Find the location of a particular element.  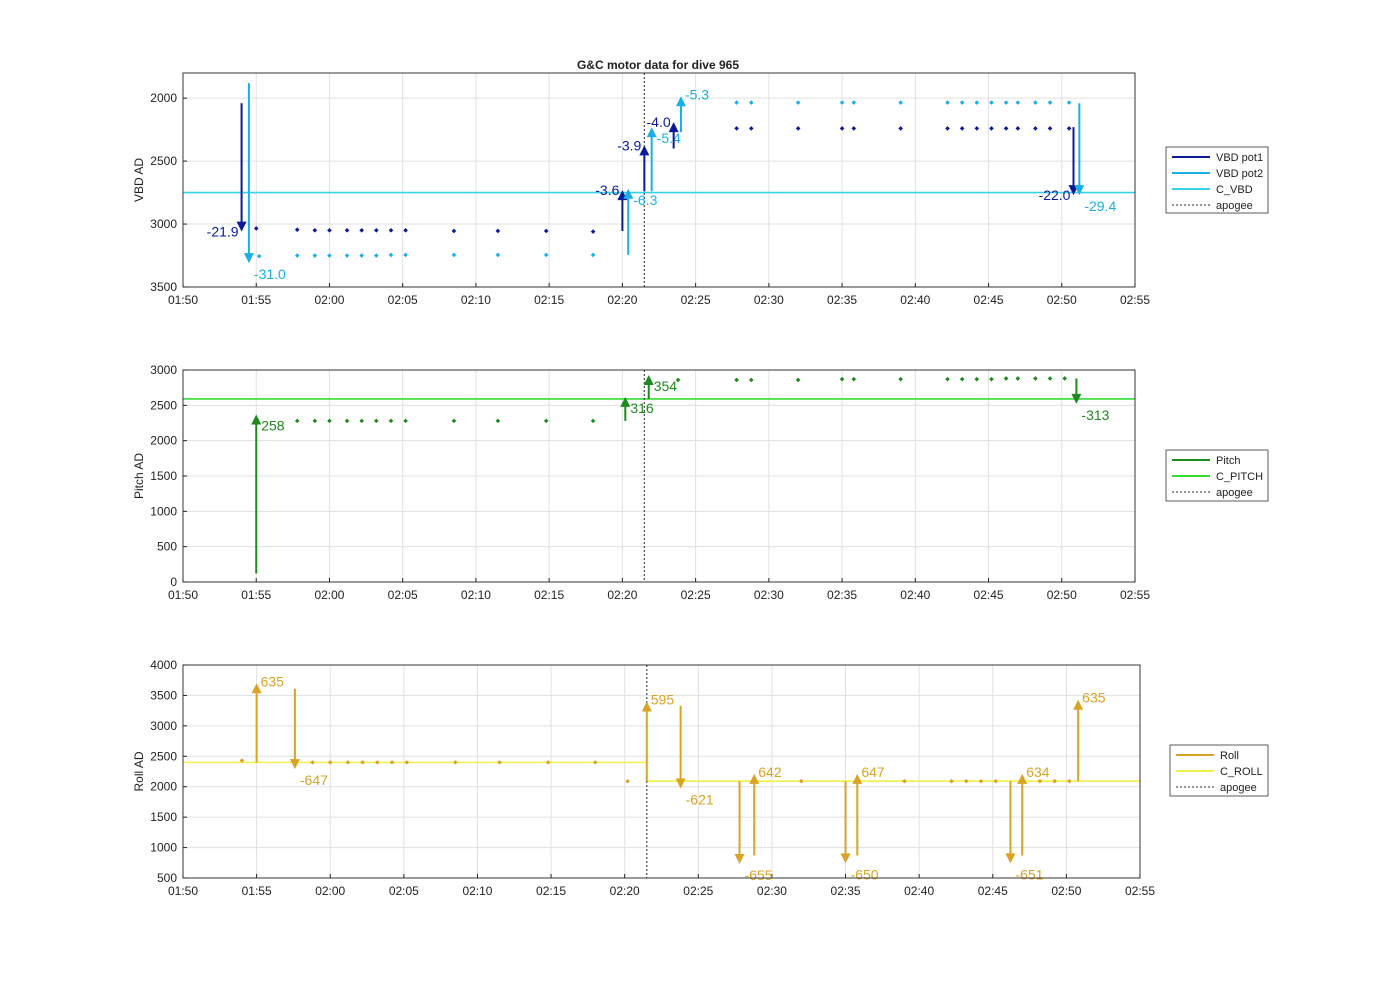

plot-area is located at coordinates (659, 180).